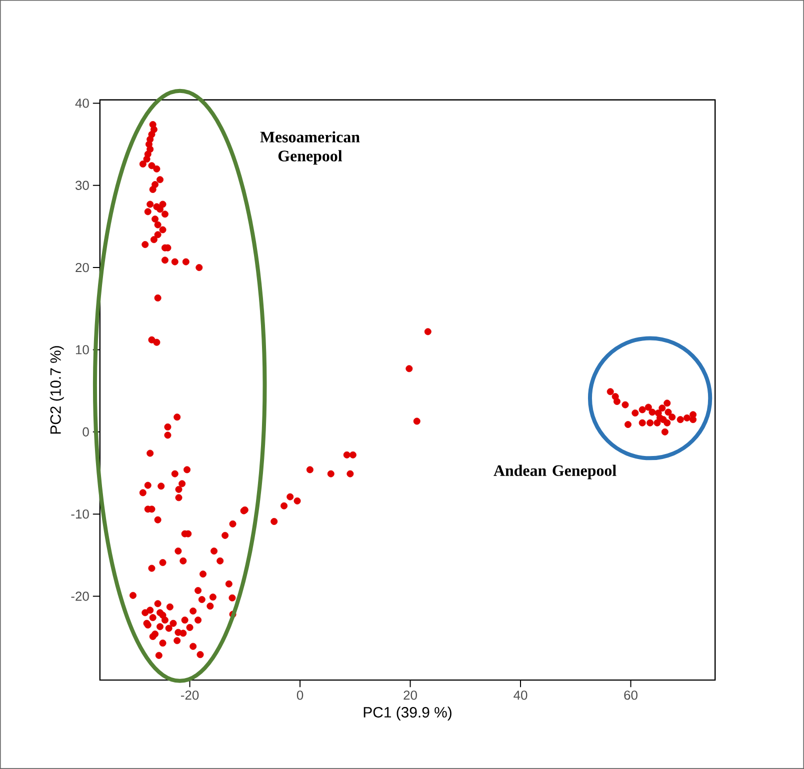 This screenshot has width=804, height=769. Describe the element at coordinates (57, 390) in the screenshot. I see `y-axis-title: PC2 (10.7 %)` at that location.